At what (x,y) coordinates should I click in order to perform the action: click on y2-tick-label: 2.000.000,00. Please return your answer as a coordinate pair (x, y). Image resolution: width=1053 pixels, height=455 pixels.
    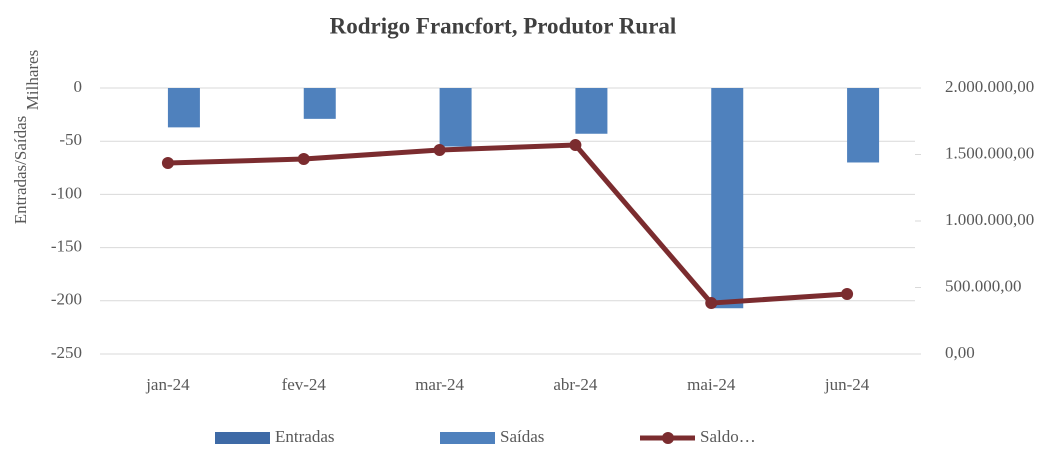
    Looking at the image, I should click on (989, 86).